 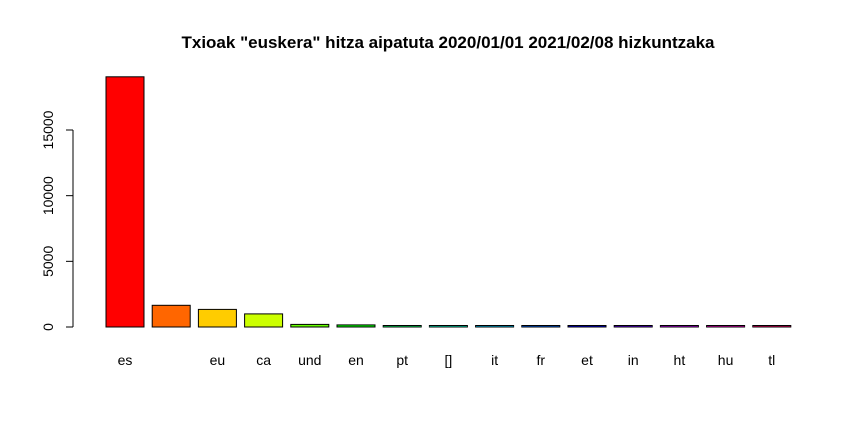 I want to click on x-tick-label: pt, so click(x=402, y=360).